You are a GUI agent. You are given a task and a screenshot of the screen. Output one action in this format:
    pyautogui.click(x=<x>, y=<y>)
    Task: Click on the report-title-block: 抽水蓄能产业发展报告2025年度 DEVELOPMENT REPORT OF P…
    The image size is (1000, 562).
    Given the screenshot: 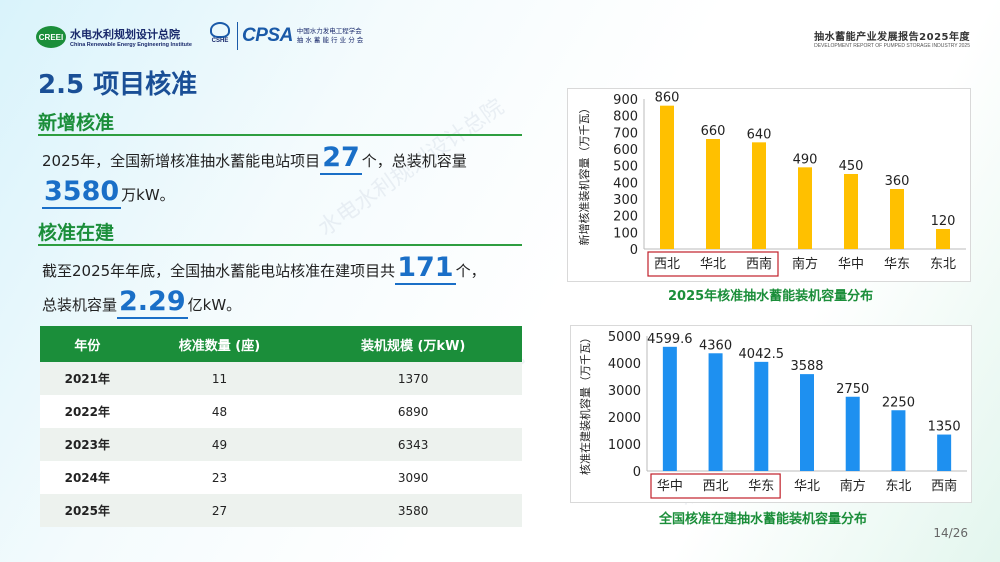 What is the action you would take?
    pyautogui.click(x=892, y=38)
    